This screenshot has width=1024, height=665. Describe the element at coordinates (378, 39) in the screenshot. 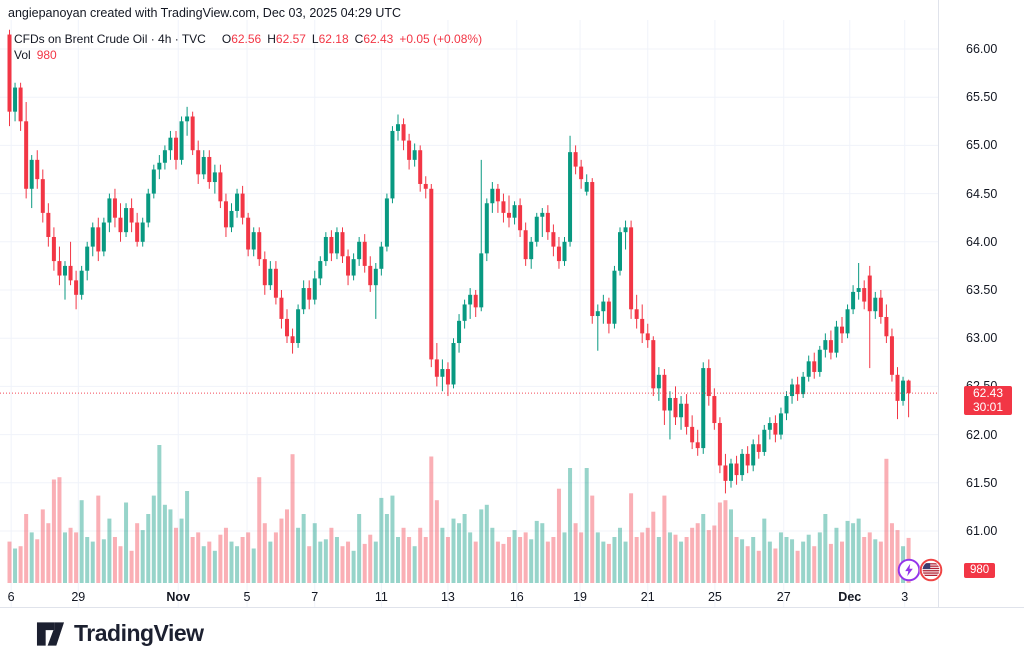

I see `close-value: 62.43` at that location.